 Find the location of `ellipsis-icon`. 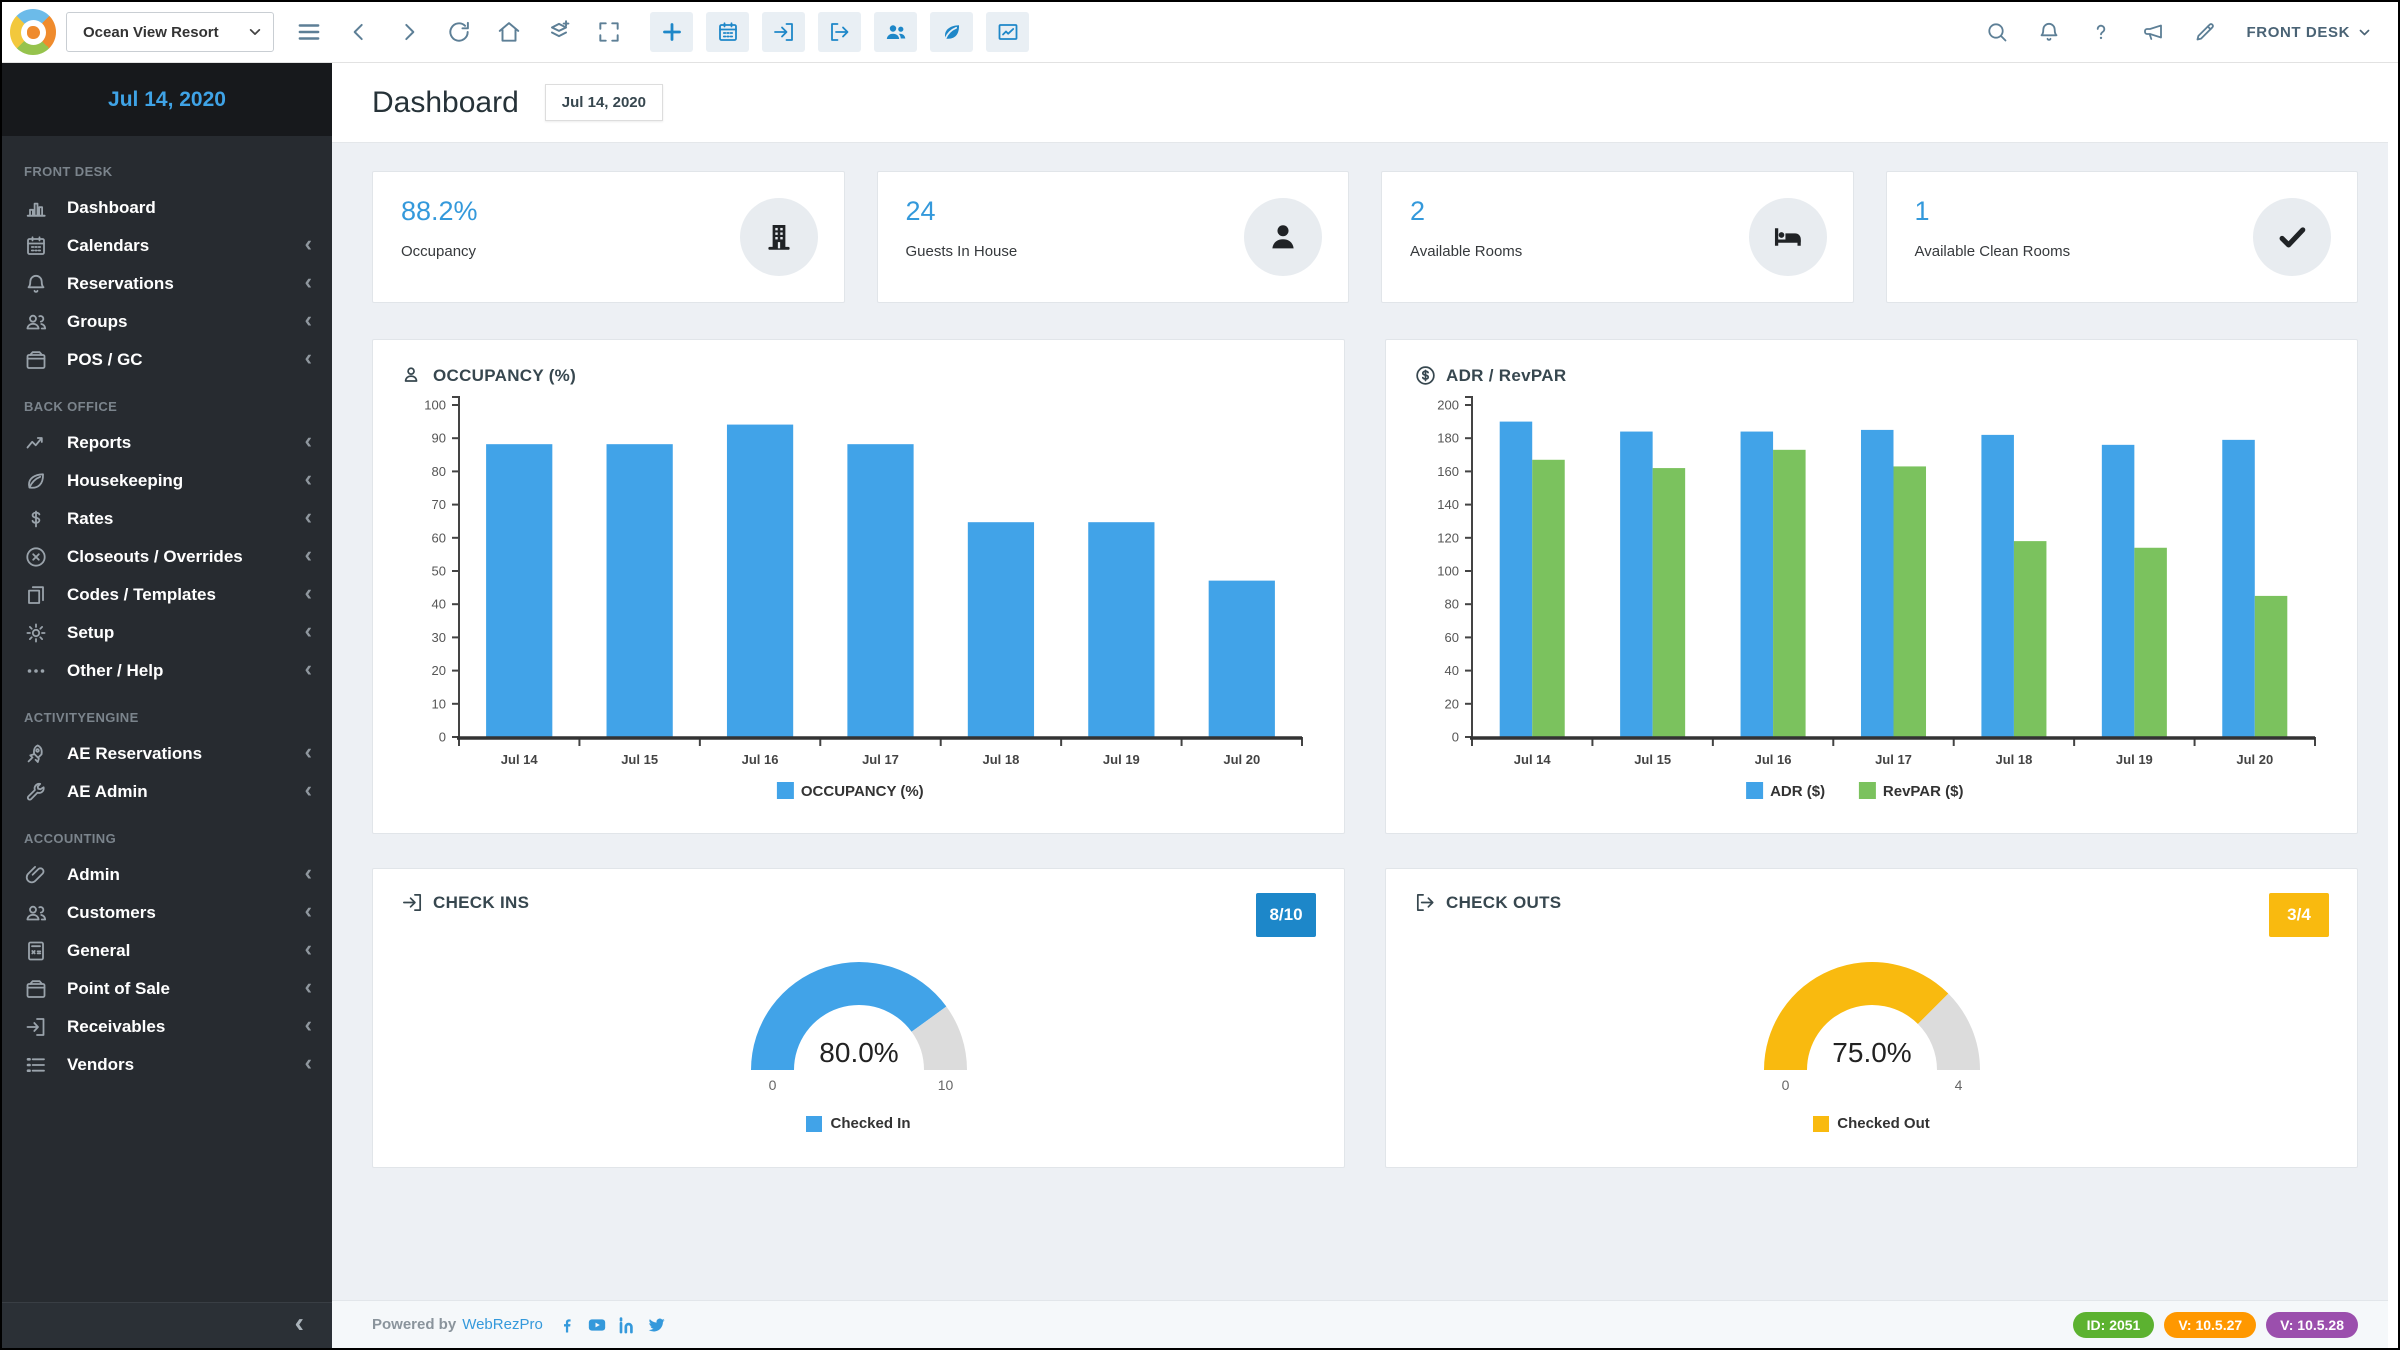

ellipsis-icon is located at coordinates (36, 671).